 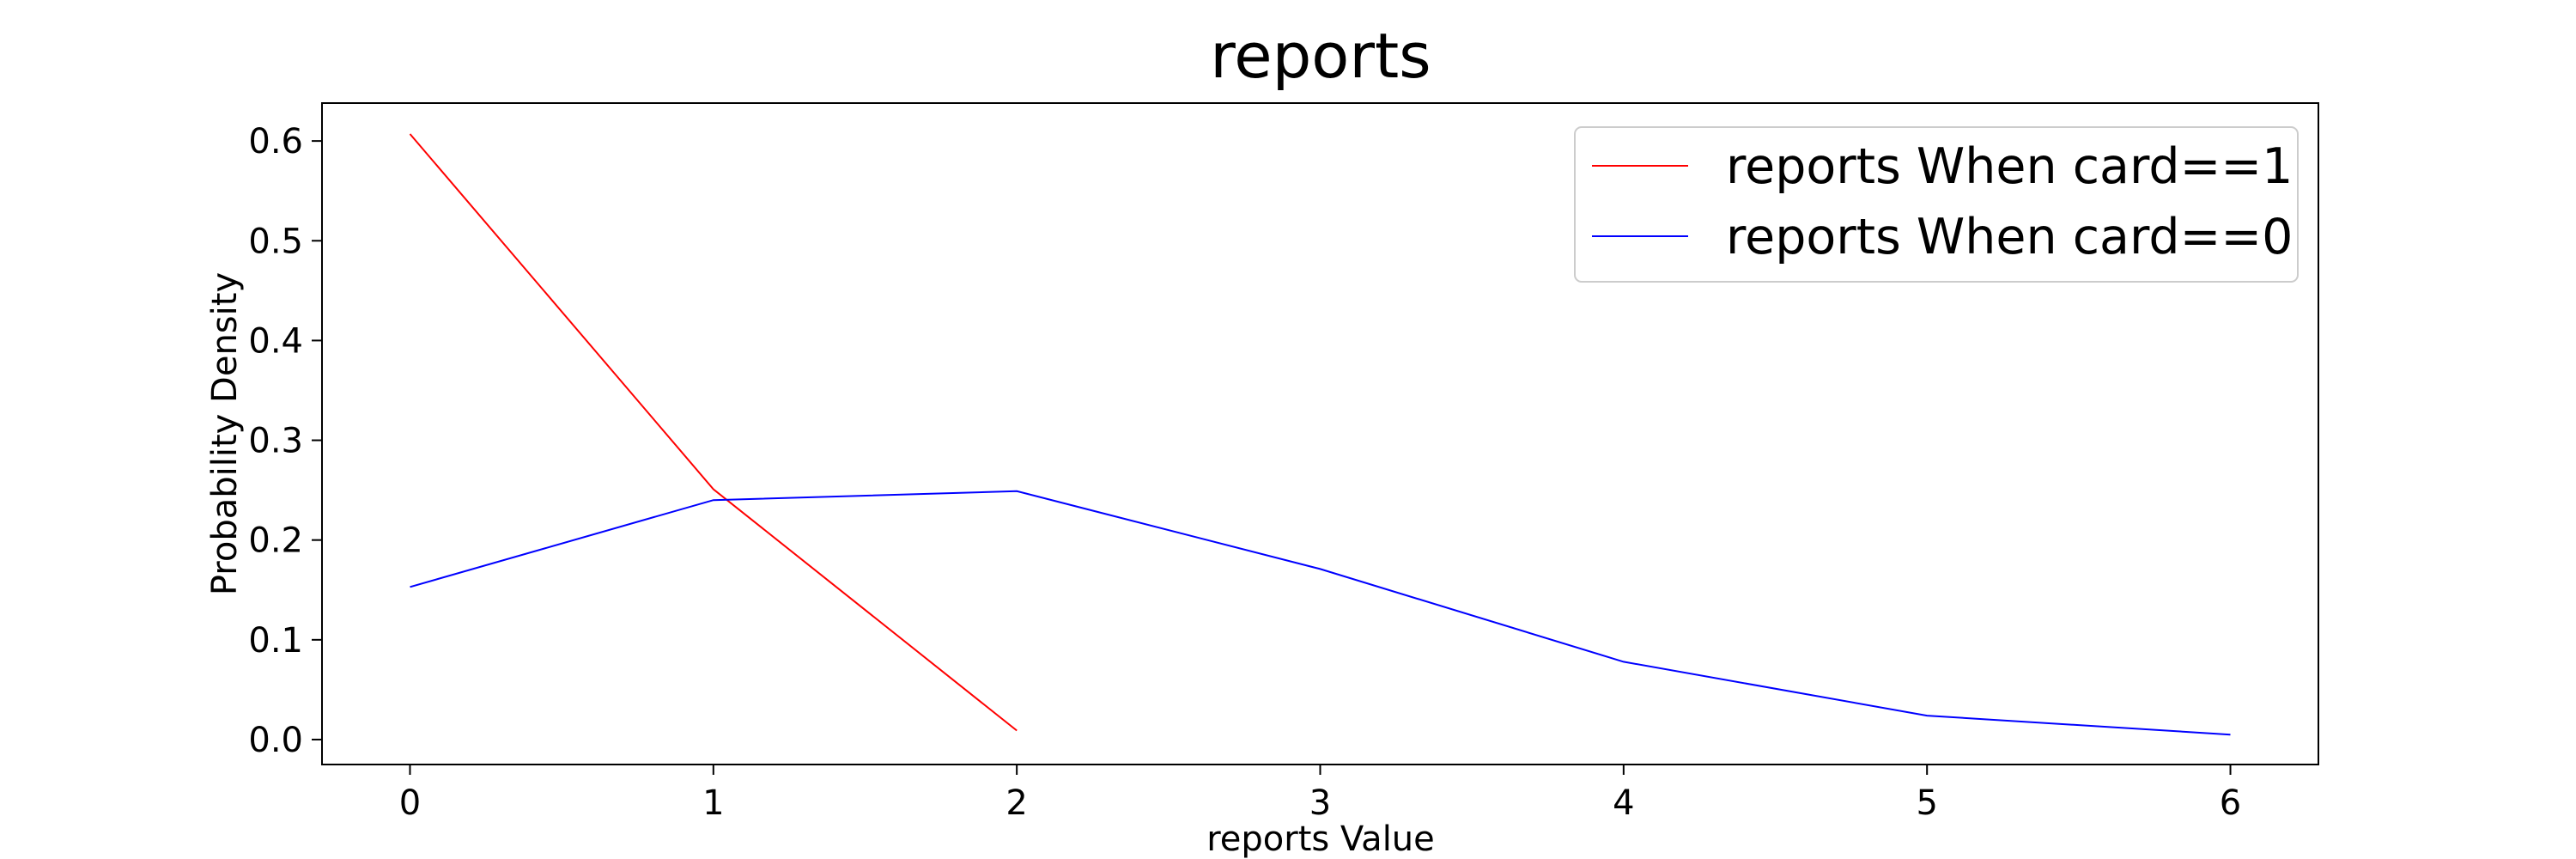 I want to click on y-axis: 0.0 0.1 0.2 0.3 0.4 0.5 0.6, so click(x=285, y=441).